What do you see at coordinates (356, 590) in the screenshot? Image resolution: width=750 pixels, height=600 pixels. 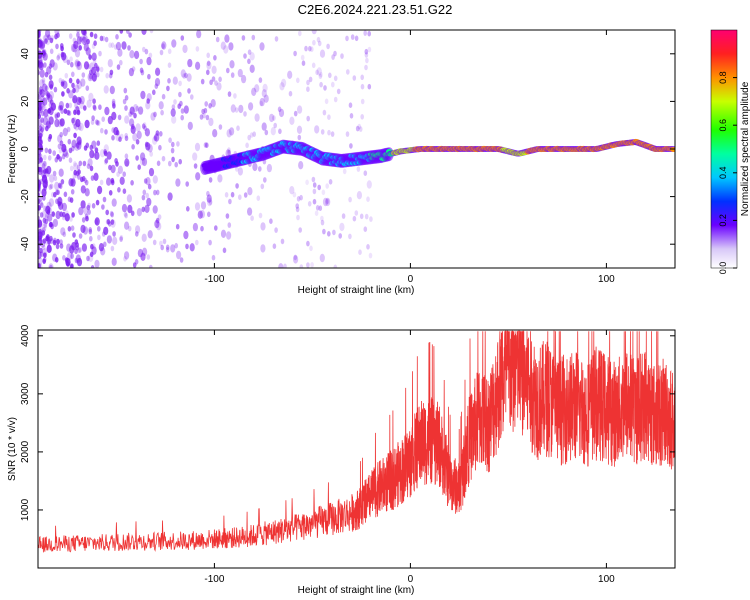 I see `snr-x-axis-label: Height of straight line (km)` at bounding box center [356, 590].